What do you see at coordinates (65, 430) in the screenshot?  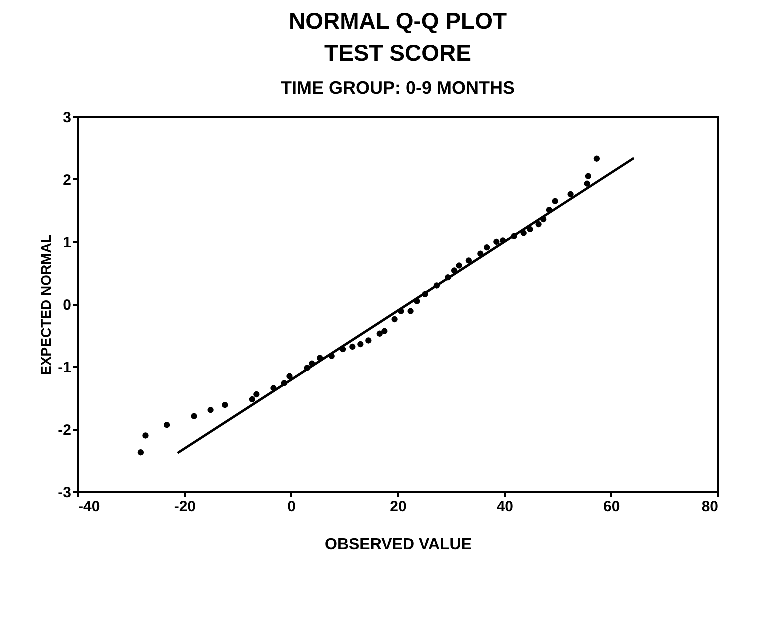 I see `y-tick-label: -2` at bounding box center [65, 430].